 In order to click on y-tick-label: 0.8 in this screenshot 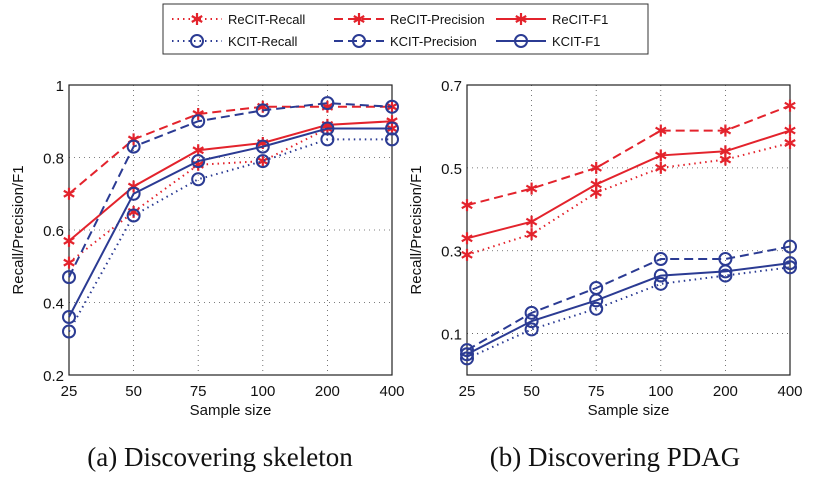, I will do `click(53, 159)`.